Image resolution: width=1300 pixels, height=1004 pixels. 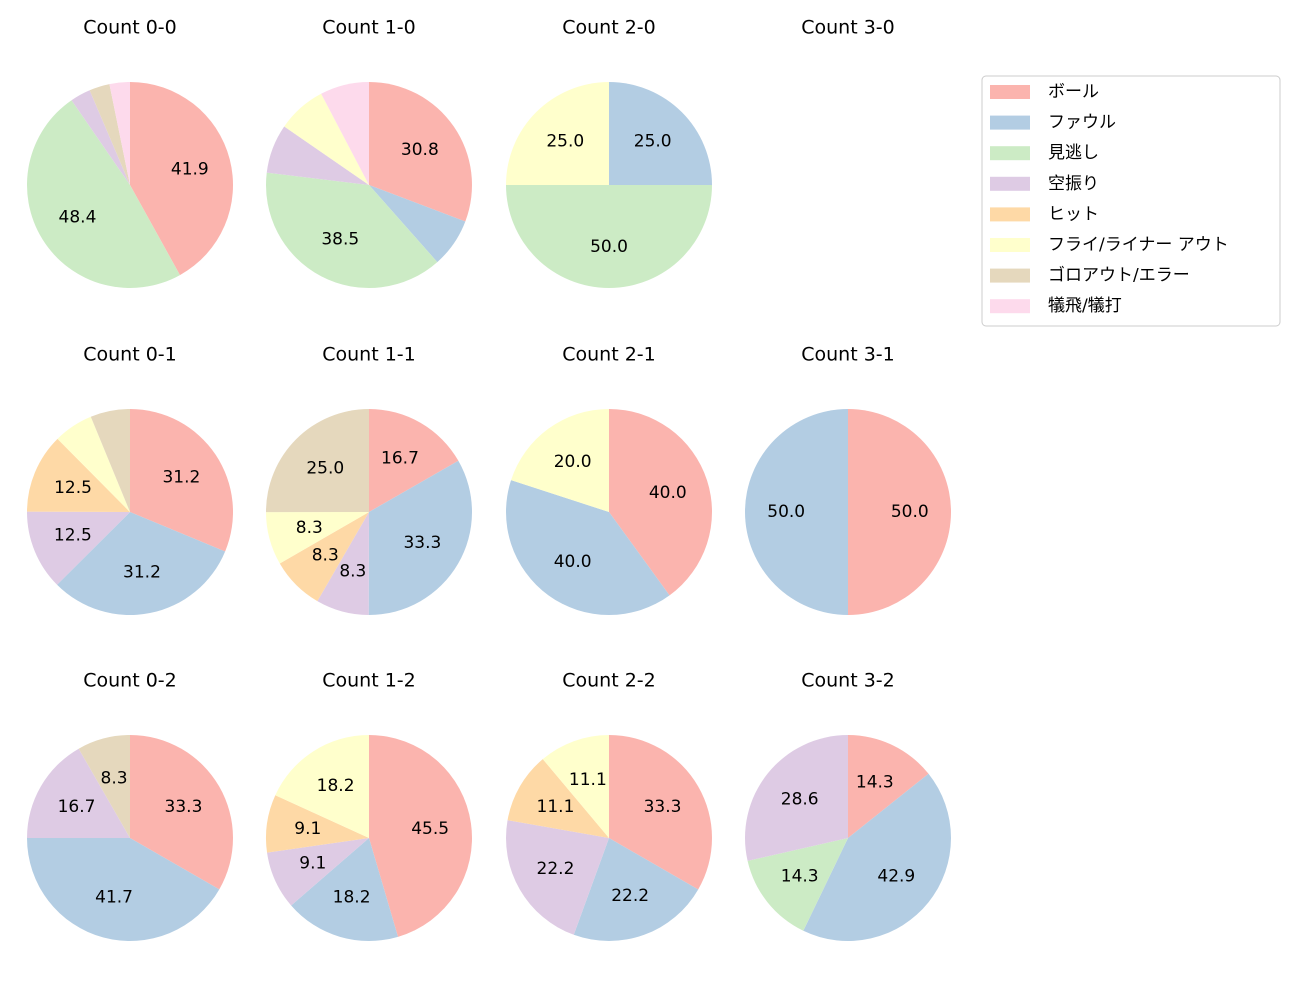 What do you see at coordinates (573, 462) in the screenshot?
I see `slice-label: 20.0` at bounding box center [573, 462].